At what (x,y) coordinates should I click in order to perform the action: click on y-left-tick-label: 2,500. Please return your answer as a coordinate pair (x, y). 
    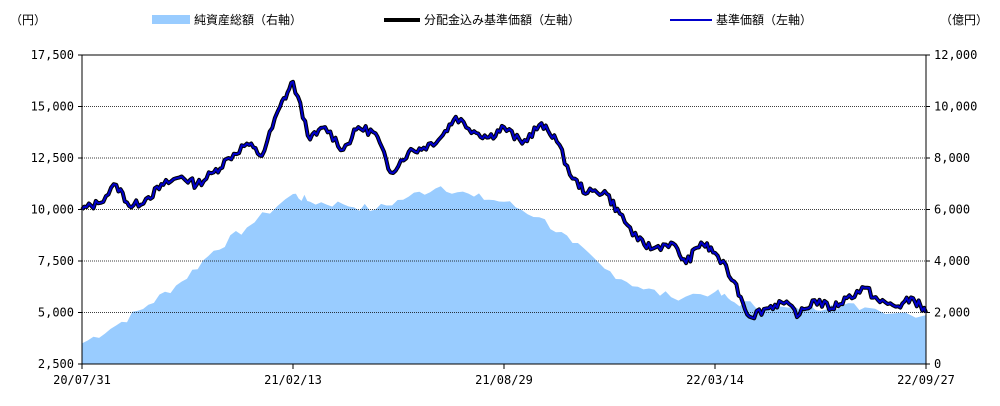
    Looking at the image, I should click on (56, 364).